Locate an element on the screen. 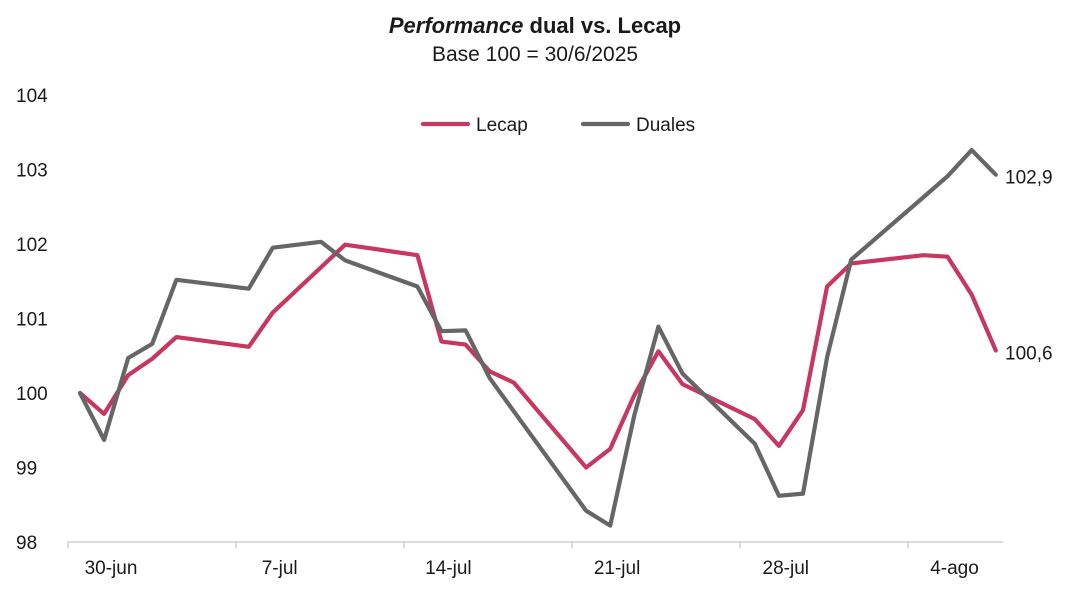 Image resolution: width=1086 pixels, height=600 pixels. x-tick-label: 4-ago is located at coordinates (954, 568).